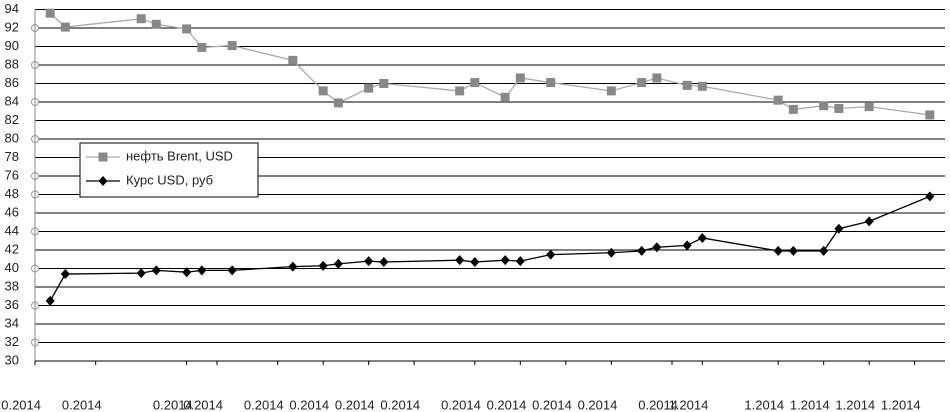  Describe the element at coordinates (12, 63) in the screenshot. I see `y-tick-label: 88` at that location.